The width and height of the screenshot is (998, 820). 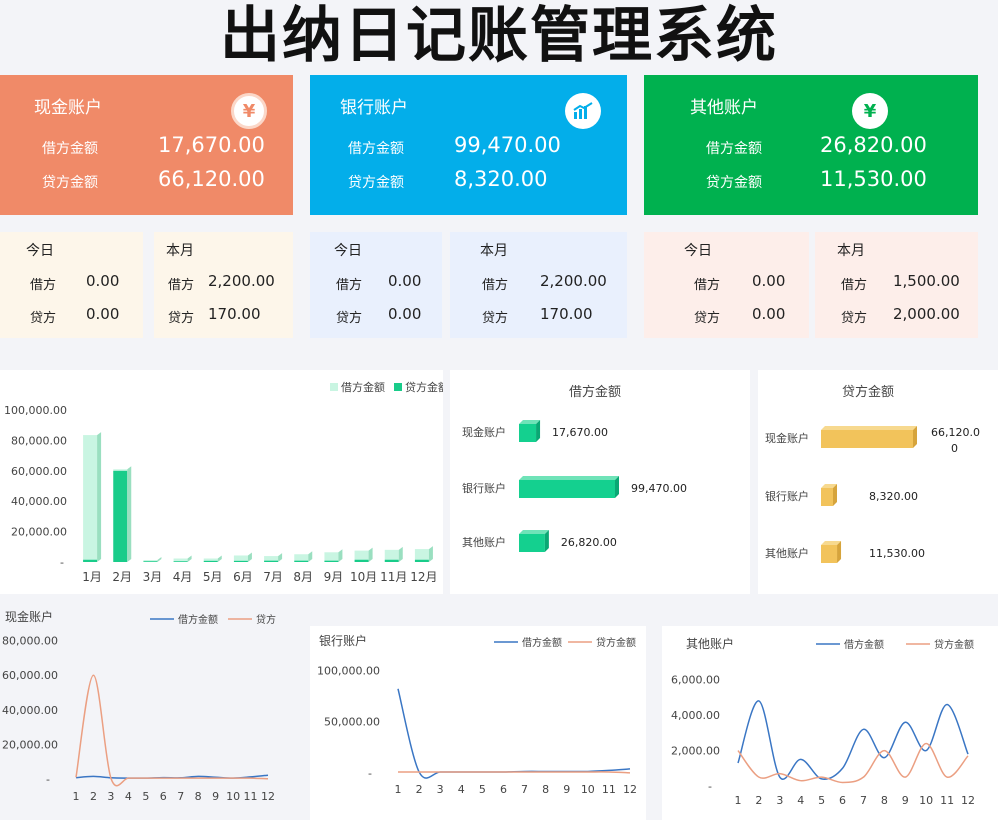 I want to click on x-tick-label: 12月, so click(x=423, y=577).